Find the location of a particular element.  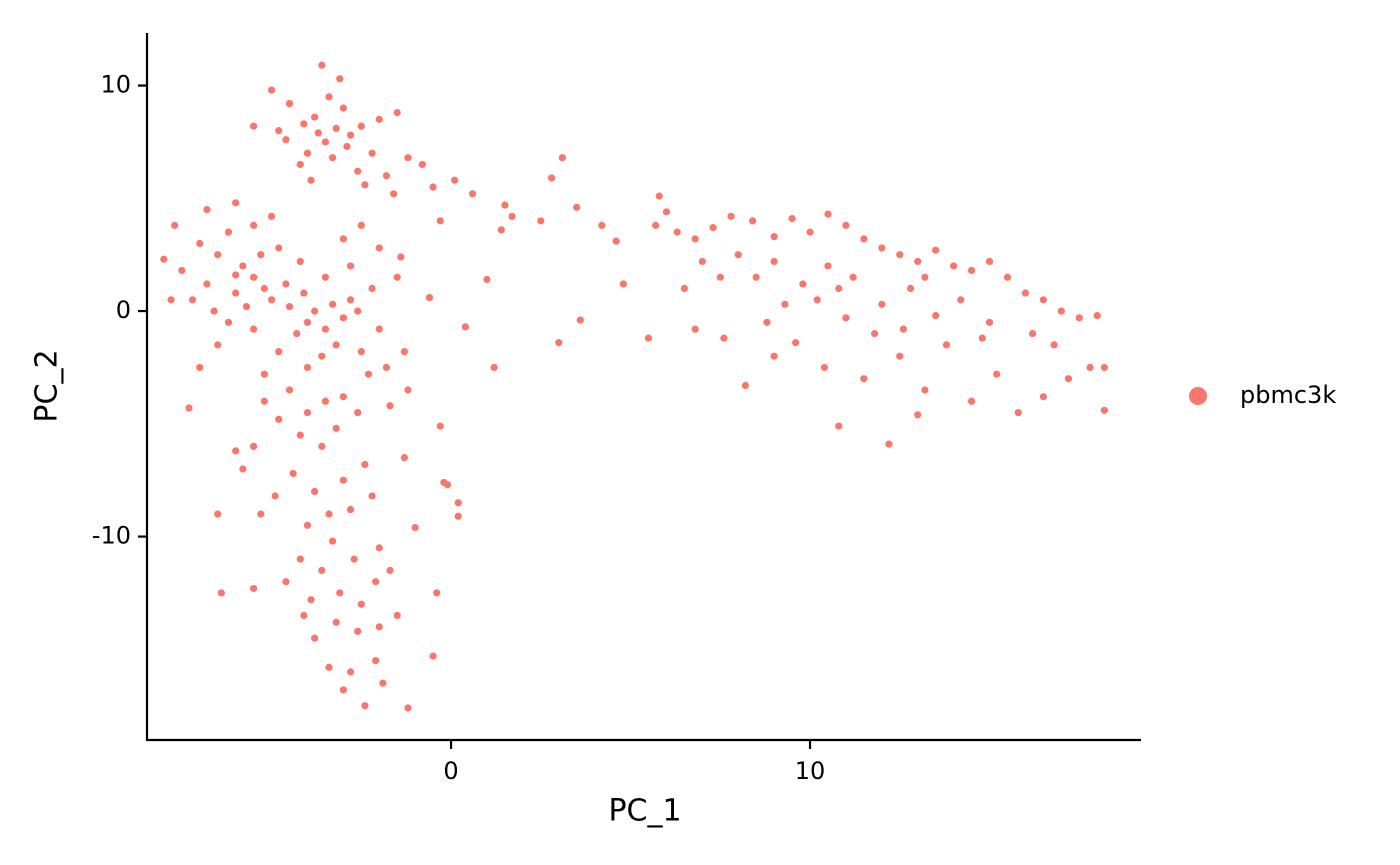

y-tick-label: -10 is located at coordinates (111, 536).